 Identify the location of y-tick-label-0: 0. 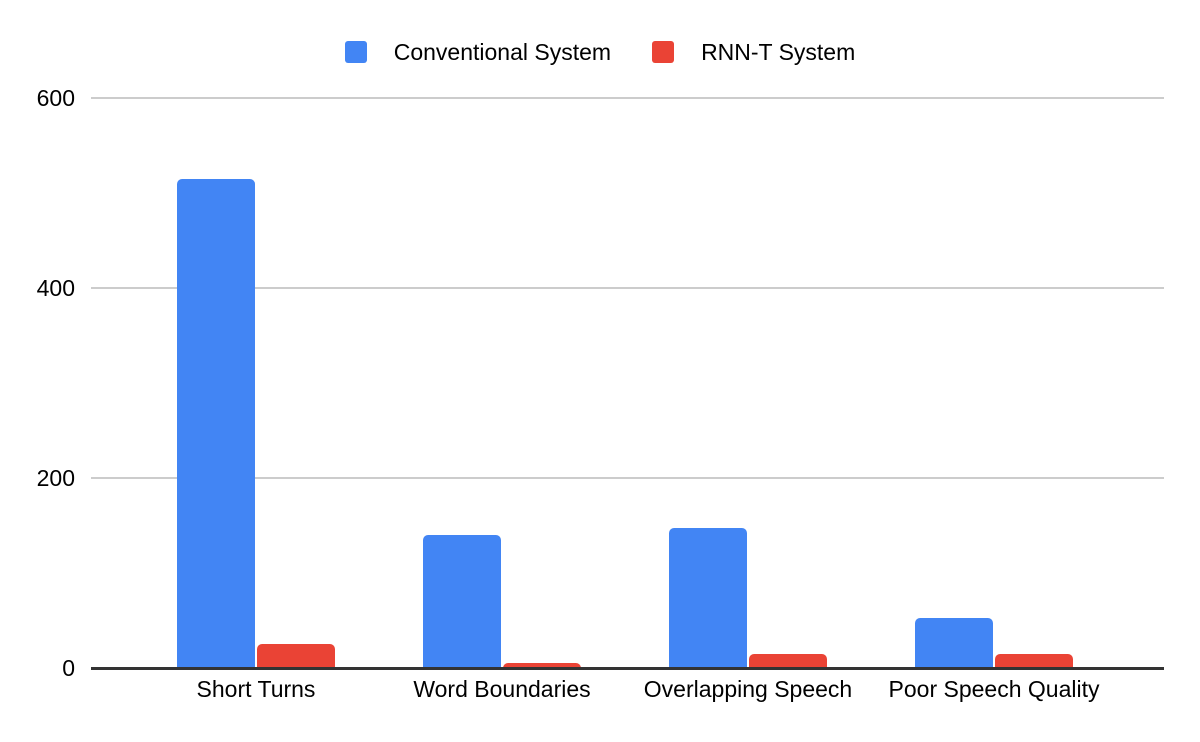
(68, 668).